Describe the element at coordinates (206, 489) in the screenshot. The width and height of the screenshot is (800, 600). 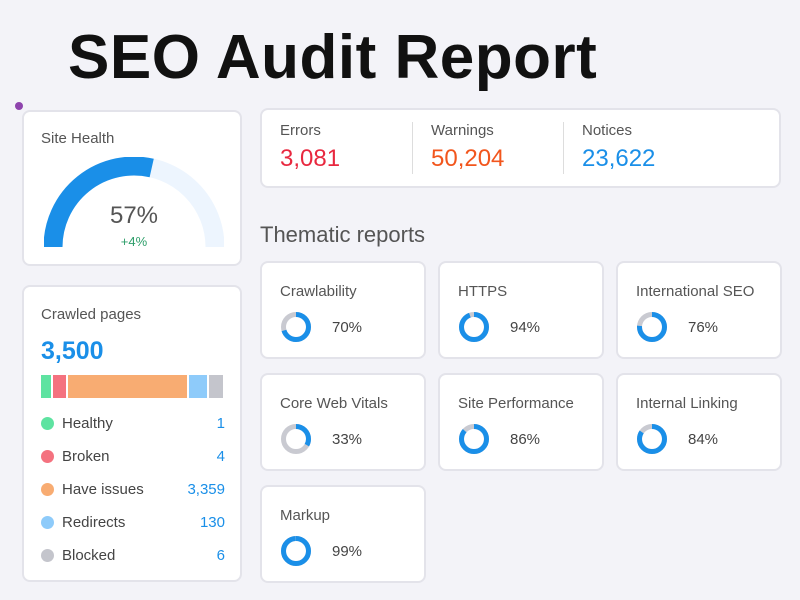
I see `legend-value: 3,359` at that location.